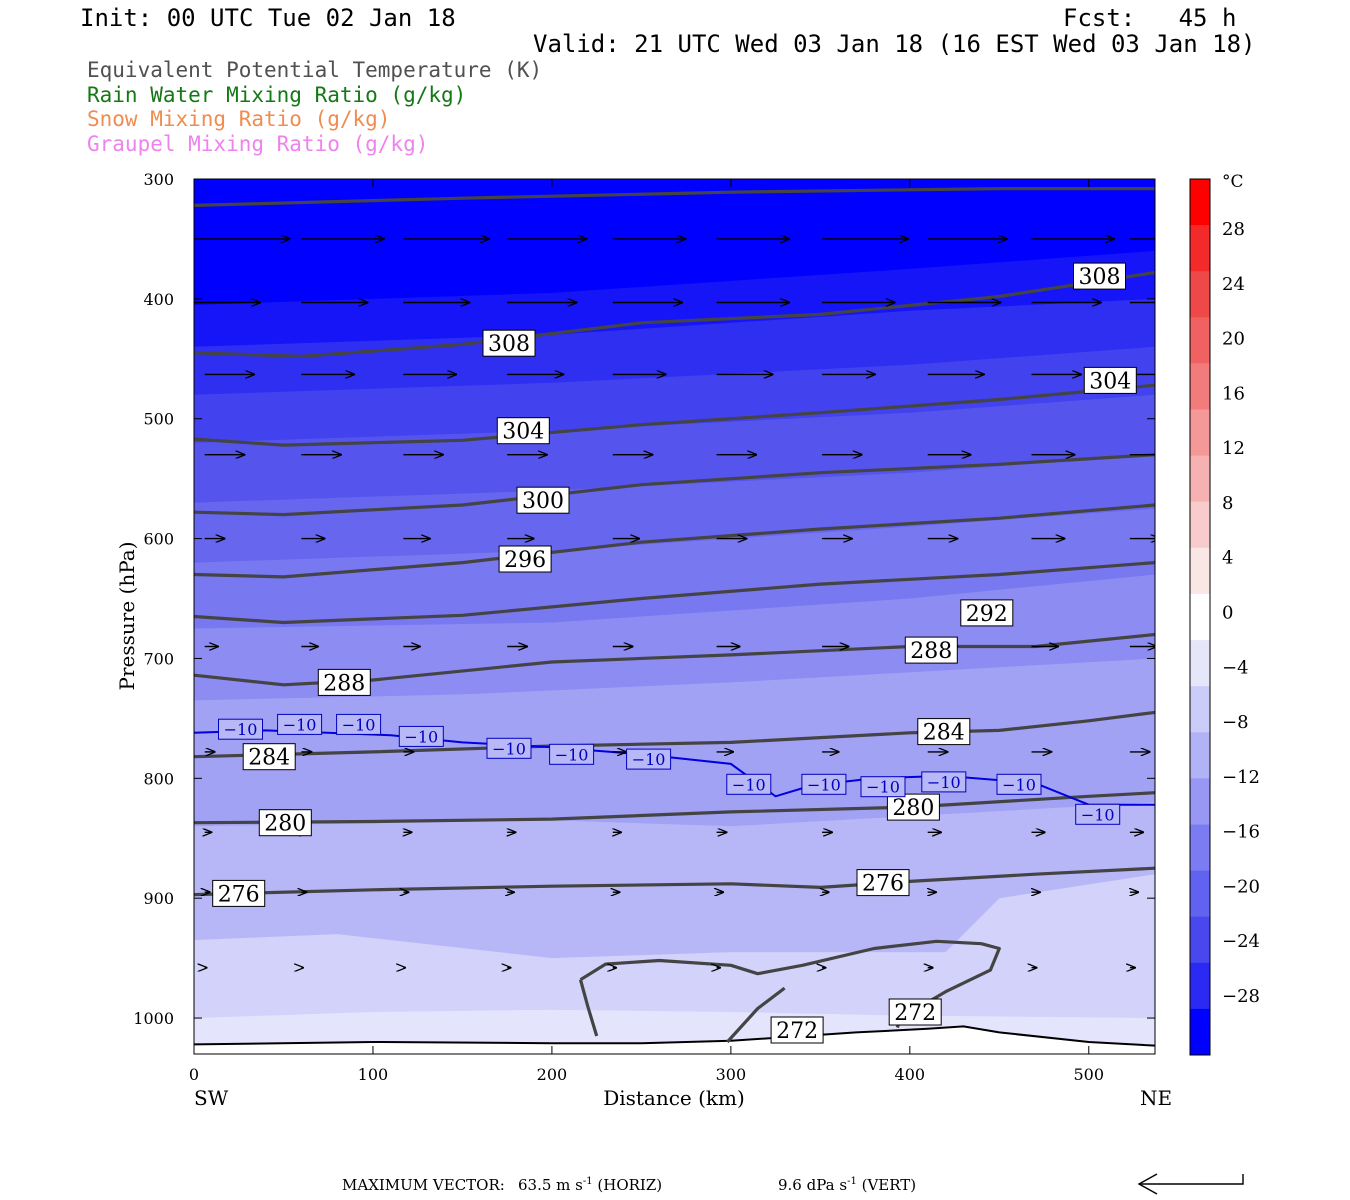 The image size is (1350, 1200). What do you see at coordinates (423, 1185) in the screenshot?
I see `max-vector-prefix: MAXIMUM VECTOR:` at bounding box center [423, 1185].